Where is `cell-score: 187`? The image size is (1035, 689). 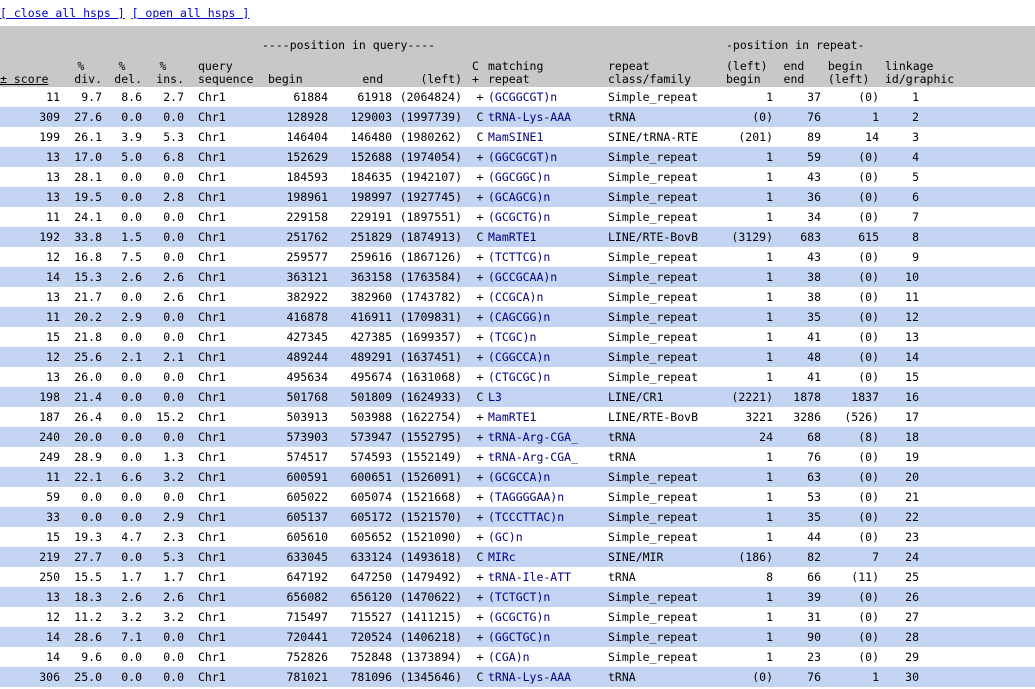
cell-score: 187 is located at coordinates (49, 417).